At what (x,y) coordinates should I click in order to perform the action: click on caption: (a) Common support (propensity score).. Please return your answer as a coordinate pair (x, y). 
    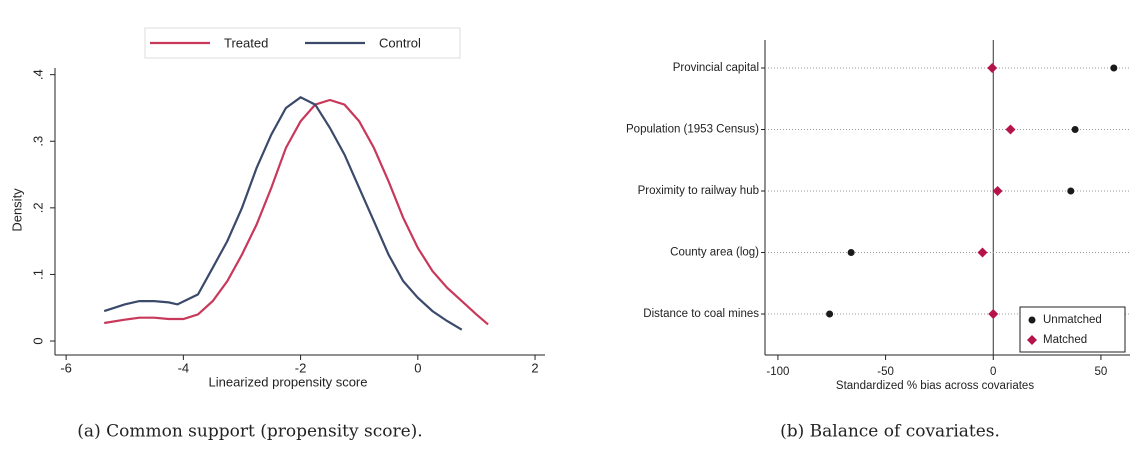
    Looking at the image, I should click on (249, 432).